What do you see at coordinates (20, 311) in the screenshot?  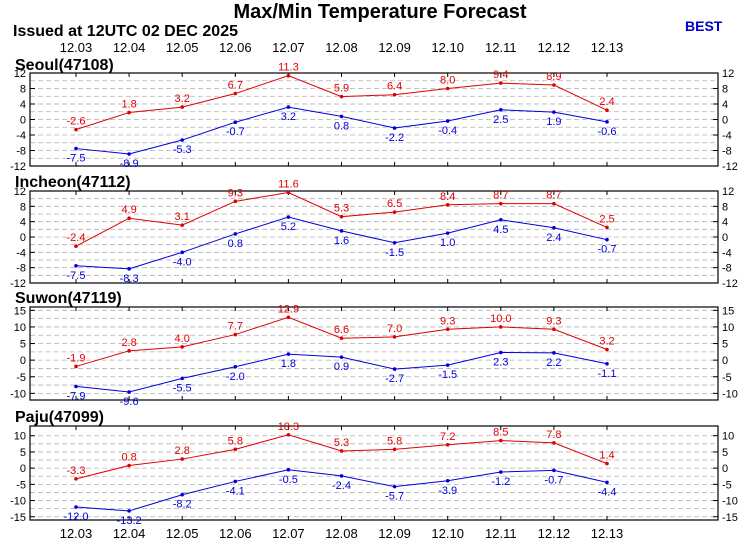 I see `y-tick-label-left: 15` at bounding box center [20, 311].